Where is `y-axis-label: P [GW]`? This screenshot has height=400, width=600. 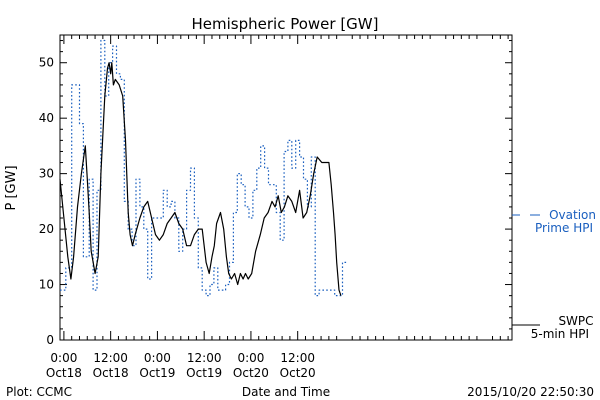
y-axis-label: P [GW] is located at coordinates (11, 187).